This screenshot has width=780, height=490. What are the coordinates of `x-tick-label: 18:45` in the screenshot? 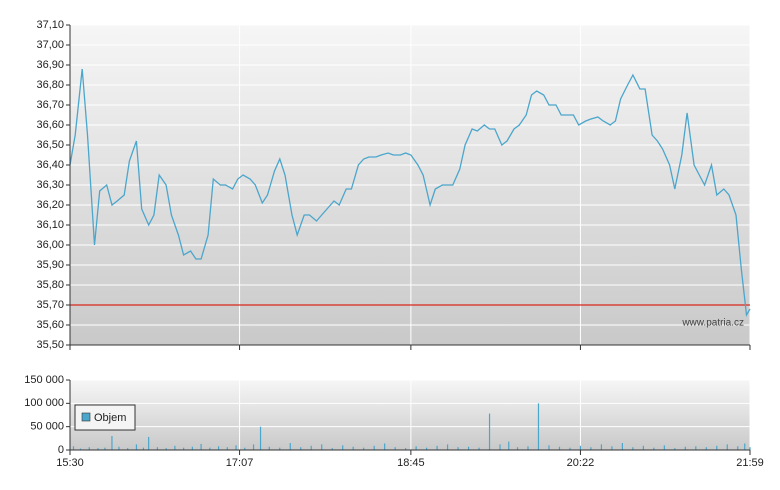 It's located at (411, 463).